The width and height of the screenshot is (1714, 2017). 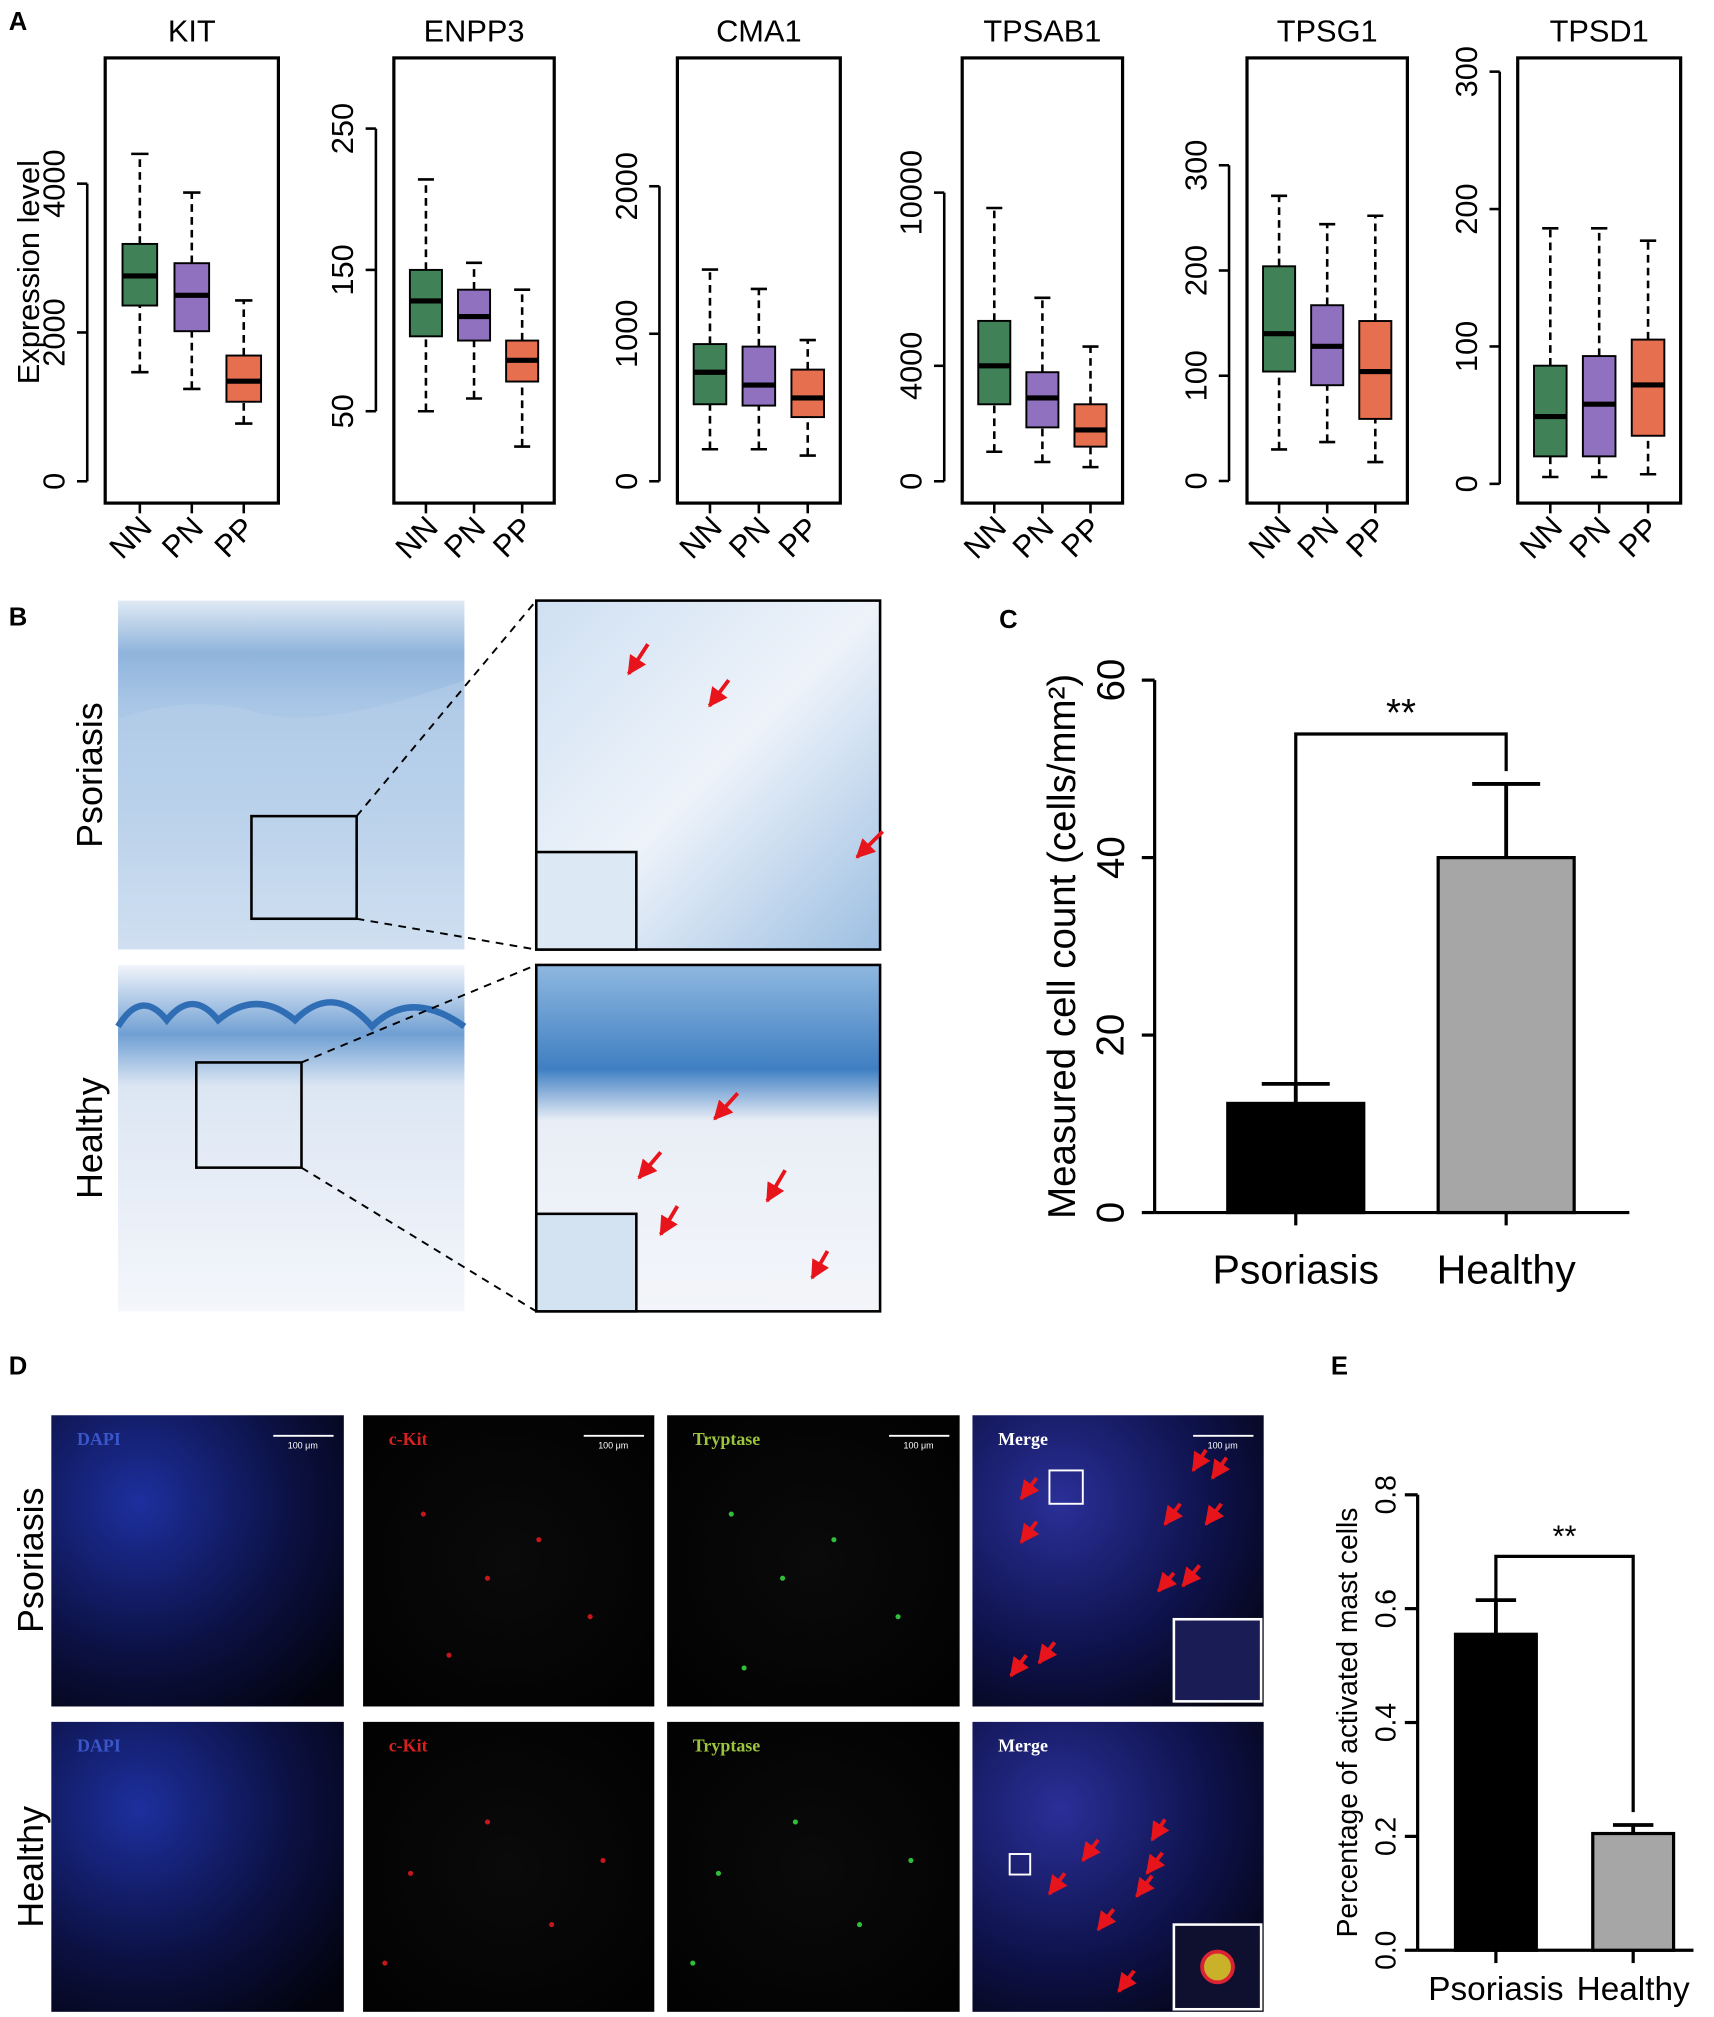 What do you see at coordinates (1599, 31) in the screenshot?
I see `chart-title: TPSD1` at bounding box center [1599, 31].